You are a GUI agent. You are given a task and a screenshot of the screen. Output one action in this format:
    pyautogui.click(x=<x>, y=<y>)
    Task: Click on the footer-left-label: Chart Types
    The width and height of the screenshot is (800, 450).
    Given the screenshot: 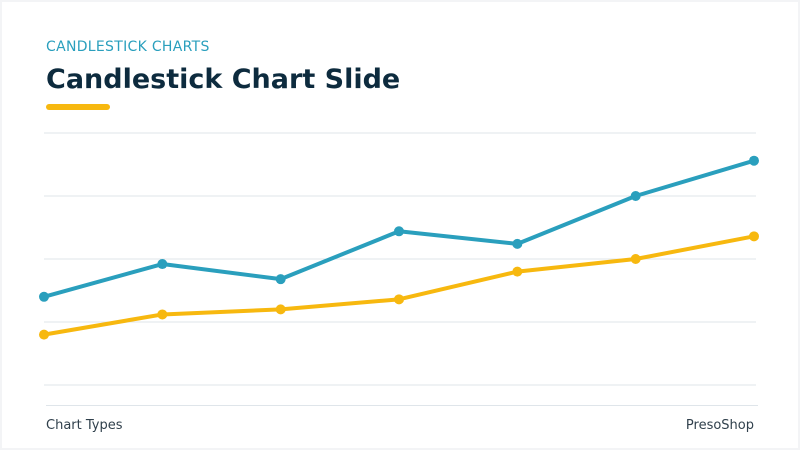 What is the action you would take?
    pyautogui.click(x=84, y=425)
    